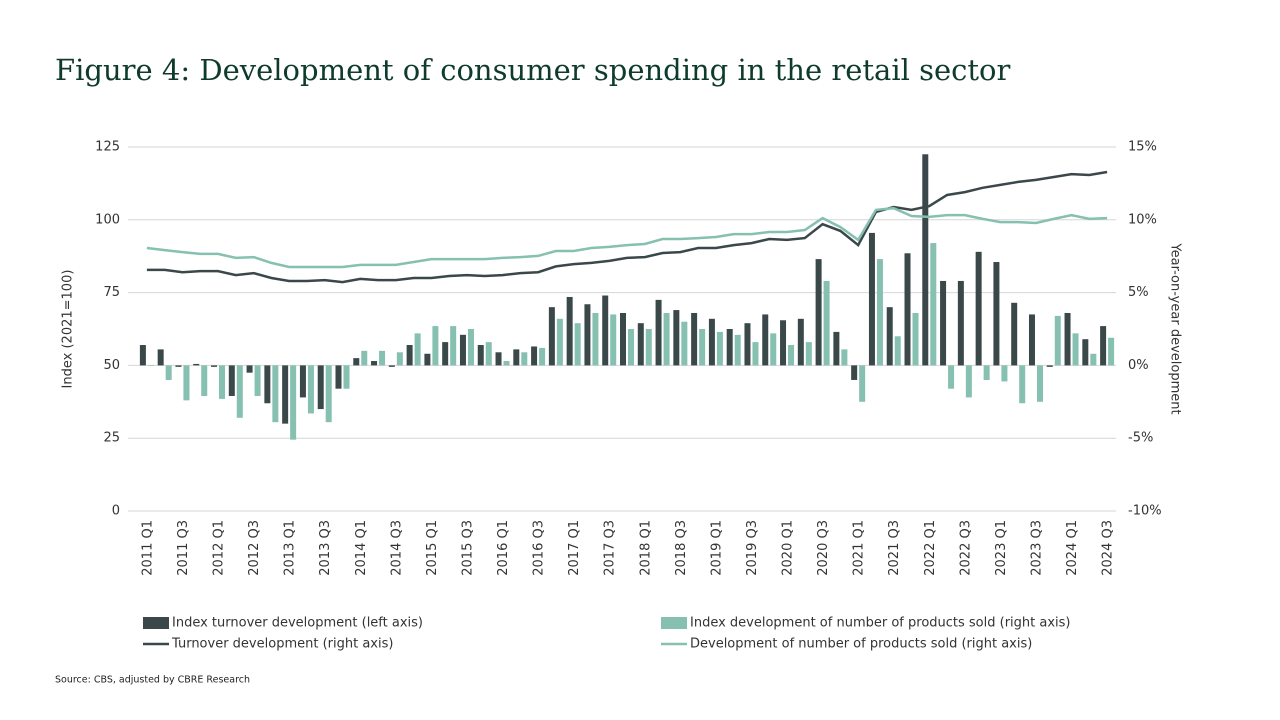  What do you see at coordinates (1142, 219) in the screenshot?
I see `y2-tick-label: 10%` at bounding box center [1142, 219].